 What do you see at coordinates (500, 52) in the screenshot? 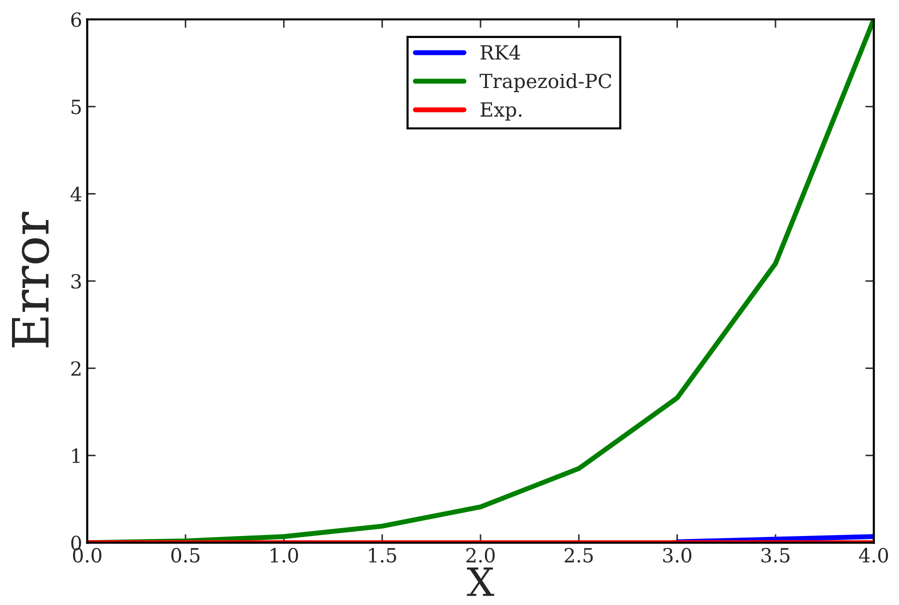
I see `legend-label: RK4` at bounding box center [500, 52].